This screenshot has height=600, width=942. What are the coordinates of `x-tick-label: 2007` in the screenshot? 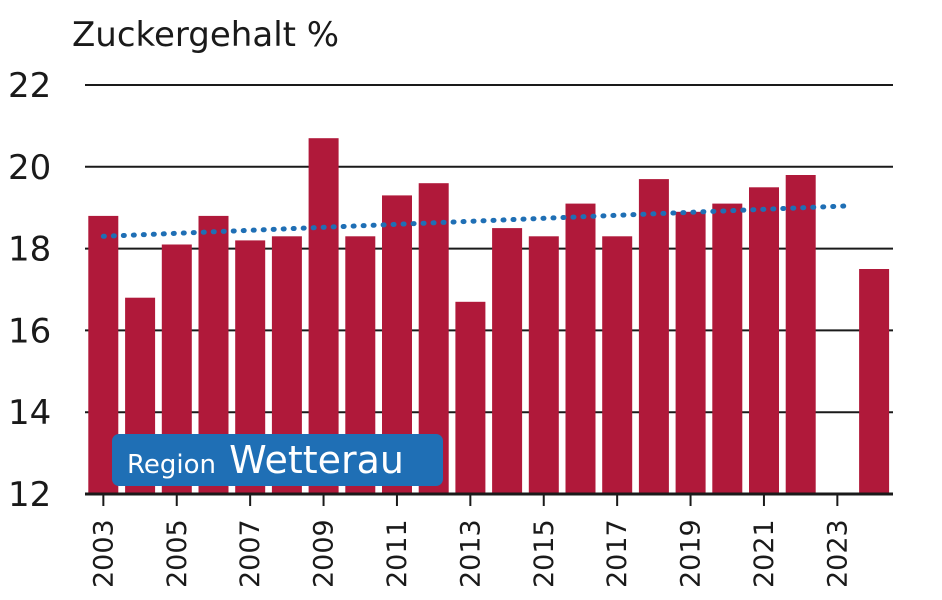 It's located at (250, 553).